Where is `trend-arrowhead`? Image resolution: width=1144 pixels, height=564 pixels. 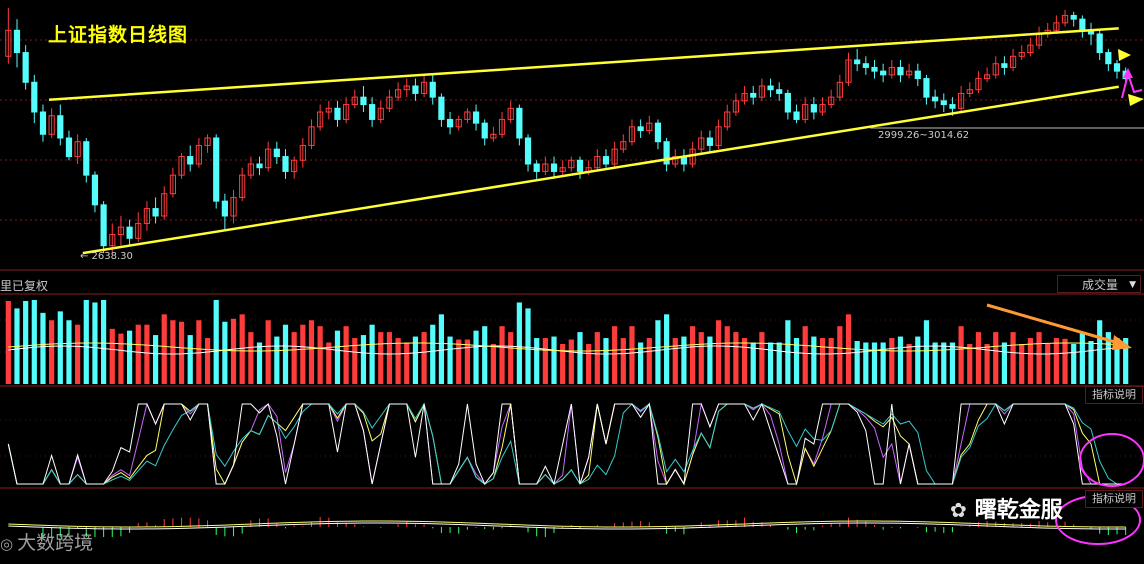
trend-arrowhead is located at coordinates (1124, 55).